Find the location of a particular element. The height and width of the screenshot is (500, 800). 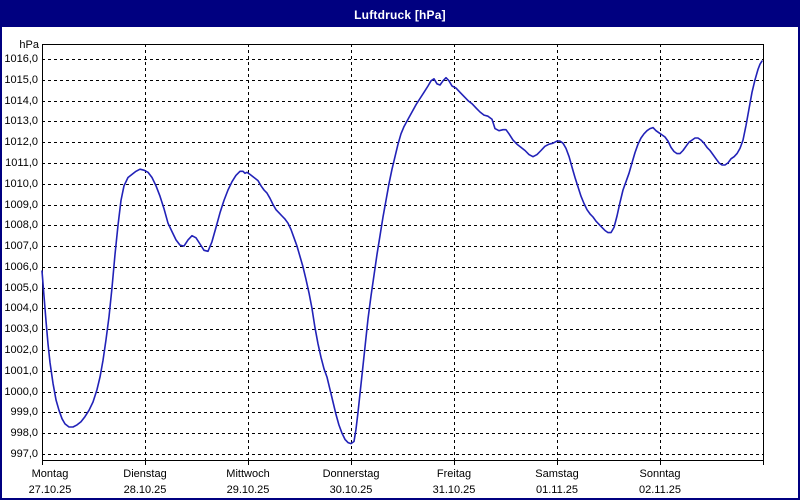

y-tick-label: 1015,0 is located at coordinates (21, 79).